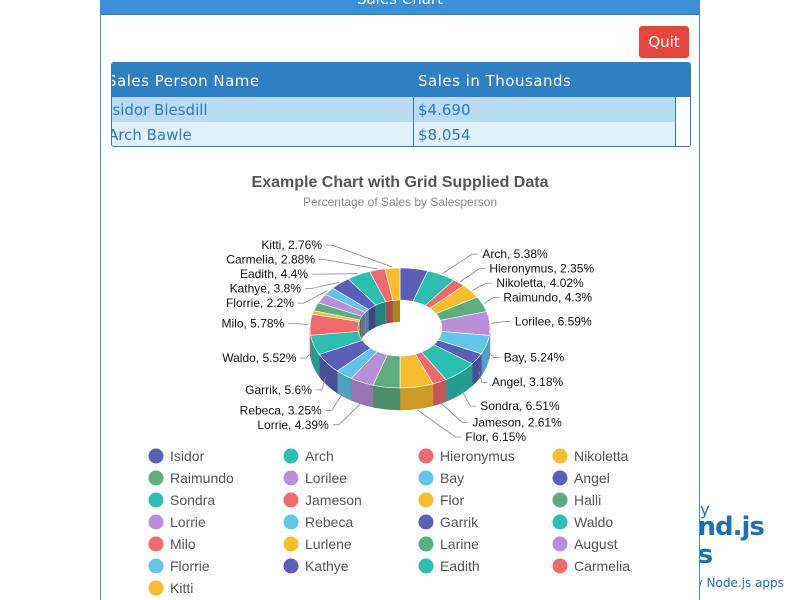 This screenshot has height=600, width=800. Describe the element at coordinates (298, 324) in the screenshot. I see `label-leader-milo` at that location.